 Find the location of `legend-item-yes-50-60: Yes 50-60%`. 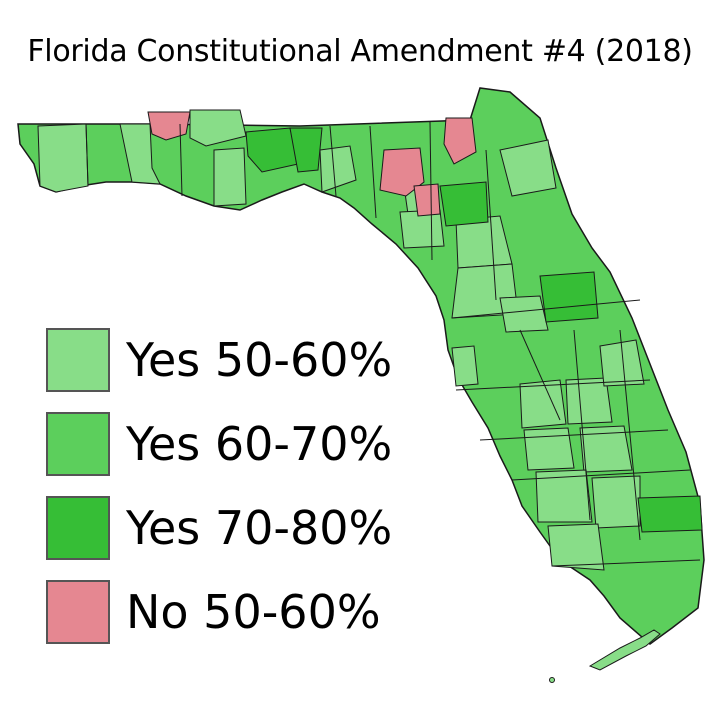

legend-item-yes-50-60: Yes 50-60% is located at coordinates (219, 360).